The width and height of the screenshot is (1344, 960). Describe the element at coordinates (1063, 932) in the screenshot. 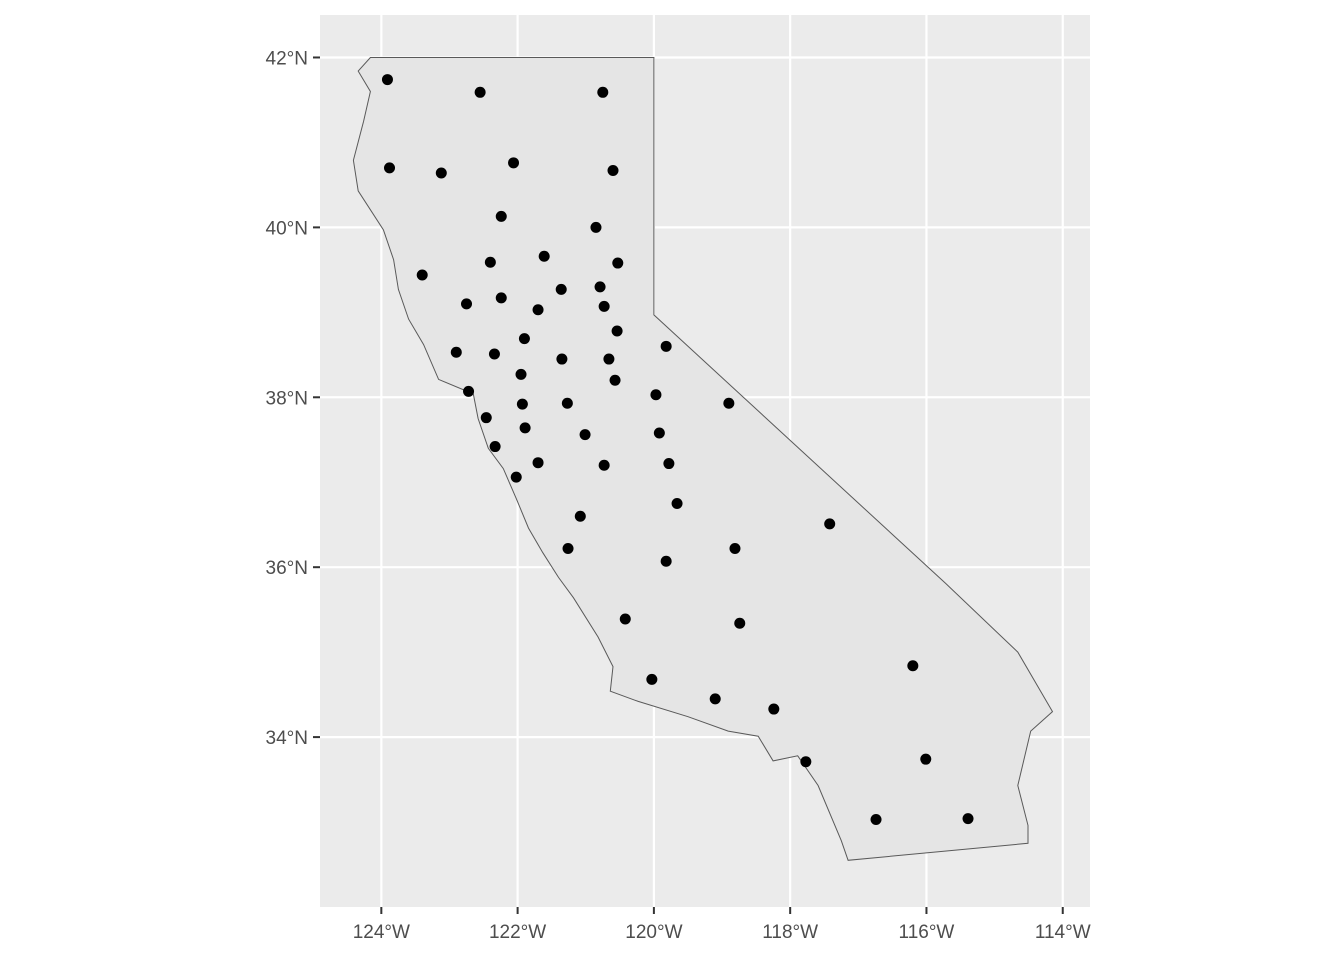

I see `x-tick-label: 114°W` at that location.